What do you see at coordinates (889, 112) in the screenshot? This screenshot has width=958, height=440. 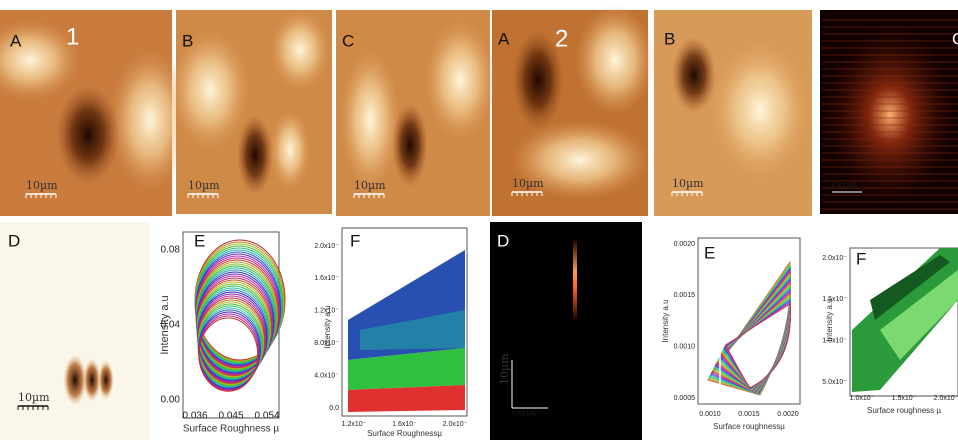 I see `panel-c2` at bounding box center [889, 112].